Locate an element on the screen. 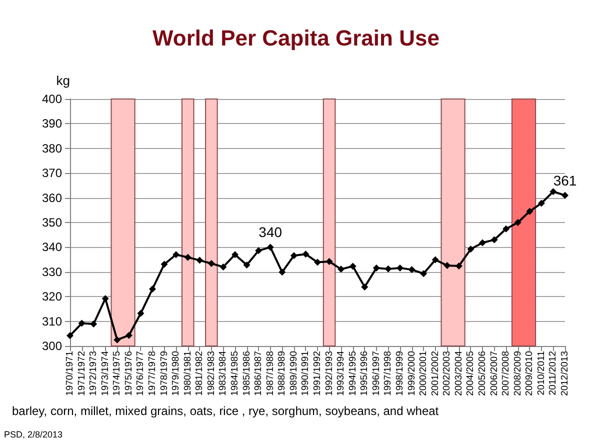  x-tick-label: 2008/2009 is located at coordinates (518, 373).